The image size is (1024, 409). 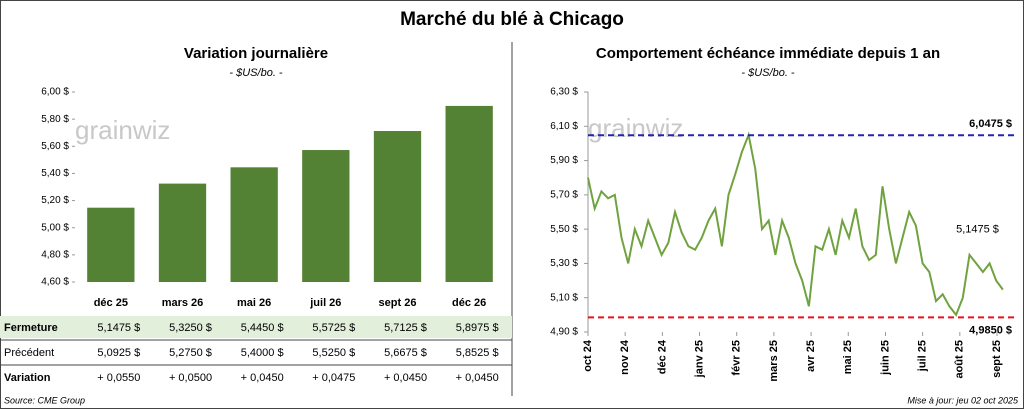 I want to click on x-tick-label: janv 25, so click(x=699, y=359).